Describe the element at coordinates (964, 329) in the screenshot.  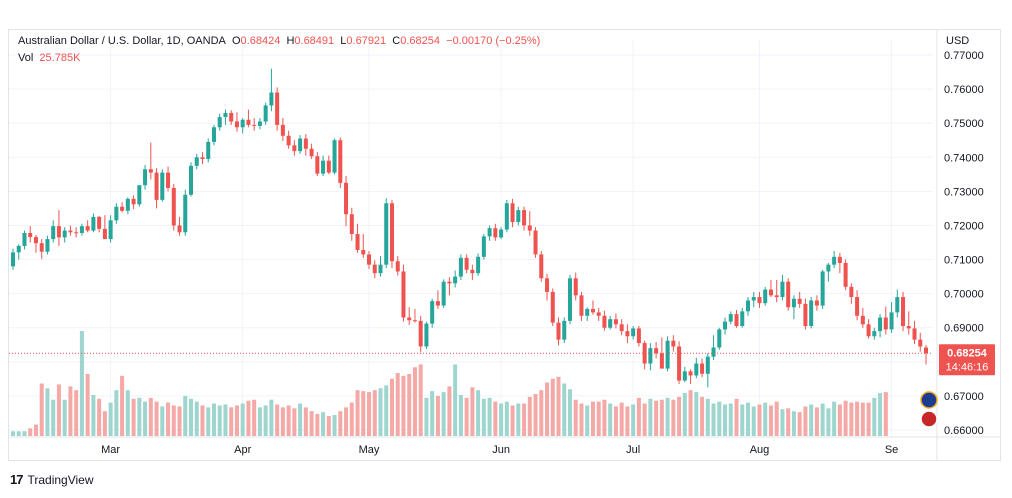
I see `price-tick-label: 0.69000` at that location.